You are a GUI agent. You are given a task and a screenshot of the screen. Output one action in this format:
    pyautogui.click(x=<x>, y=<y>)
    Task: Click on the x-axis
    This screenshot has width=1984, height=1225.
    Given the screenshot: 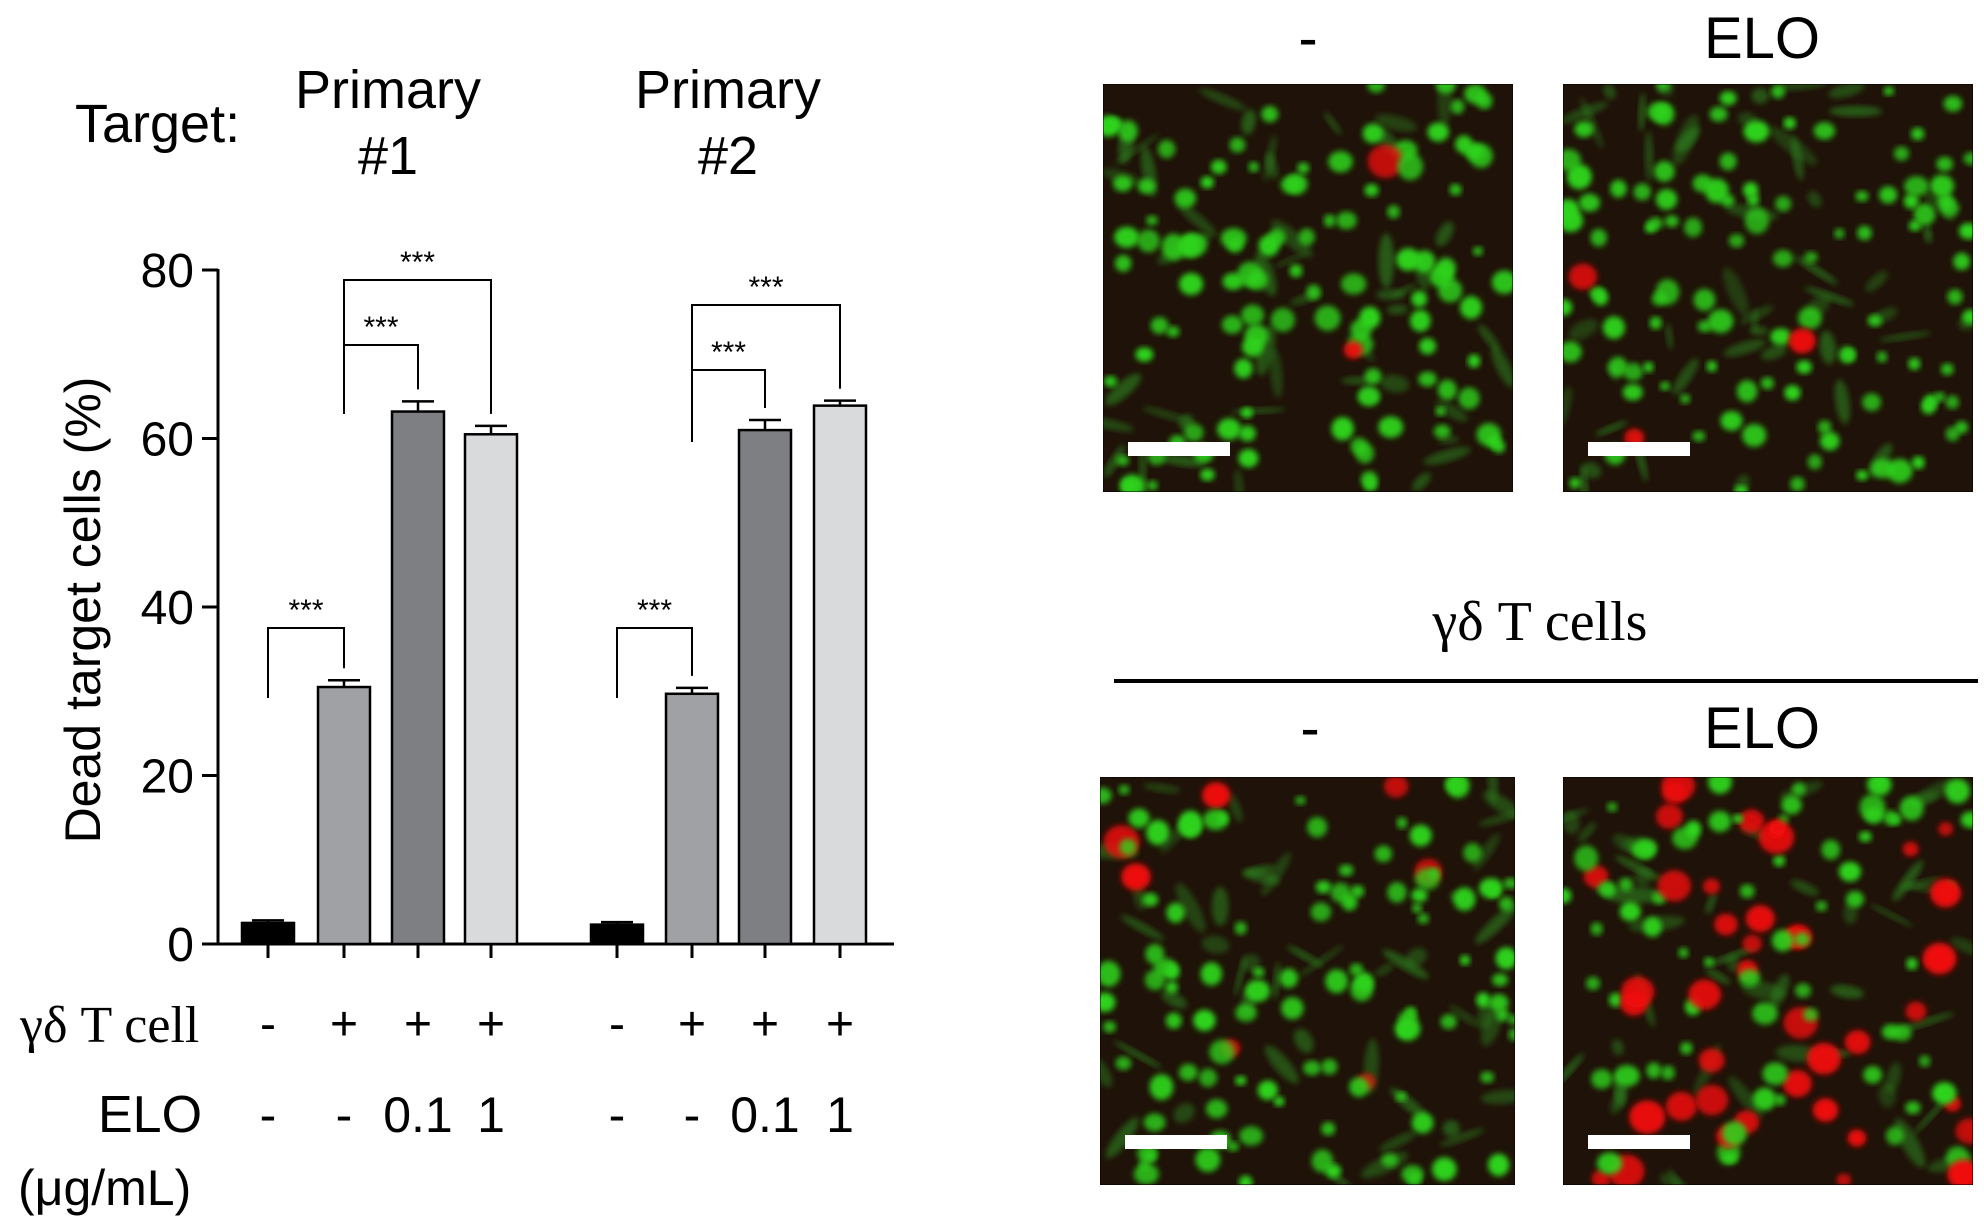 What is the action you would take?
    pyautogui.click(x=556, y=950)
    